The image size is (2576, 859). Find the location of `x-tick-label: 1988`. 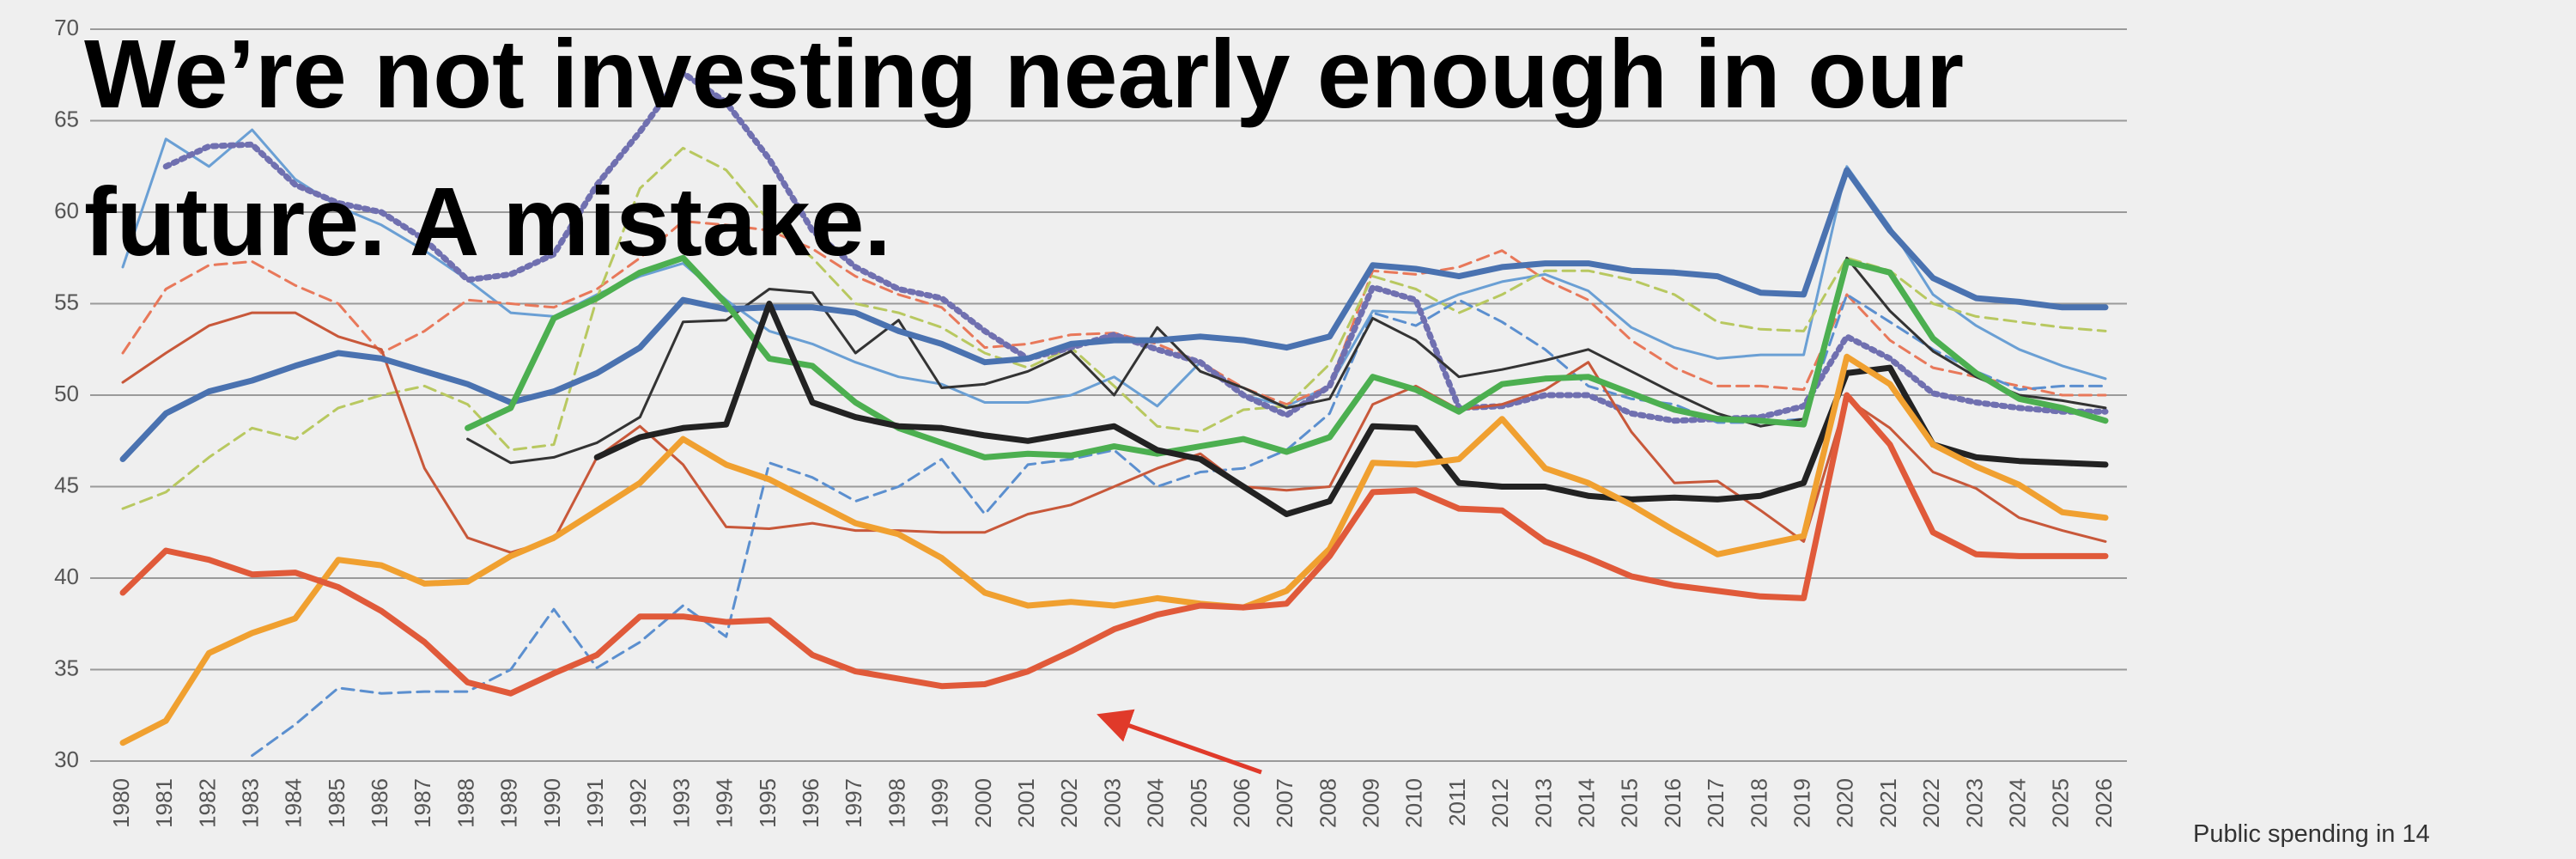

x-tick-label: 1988 is located at coordinates (466, 803).